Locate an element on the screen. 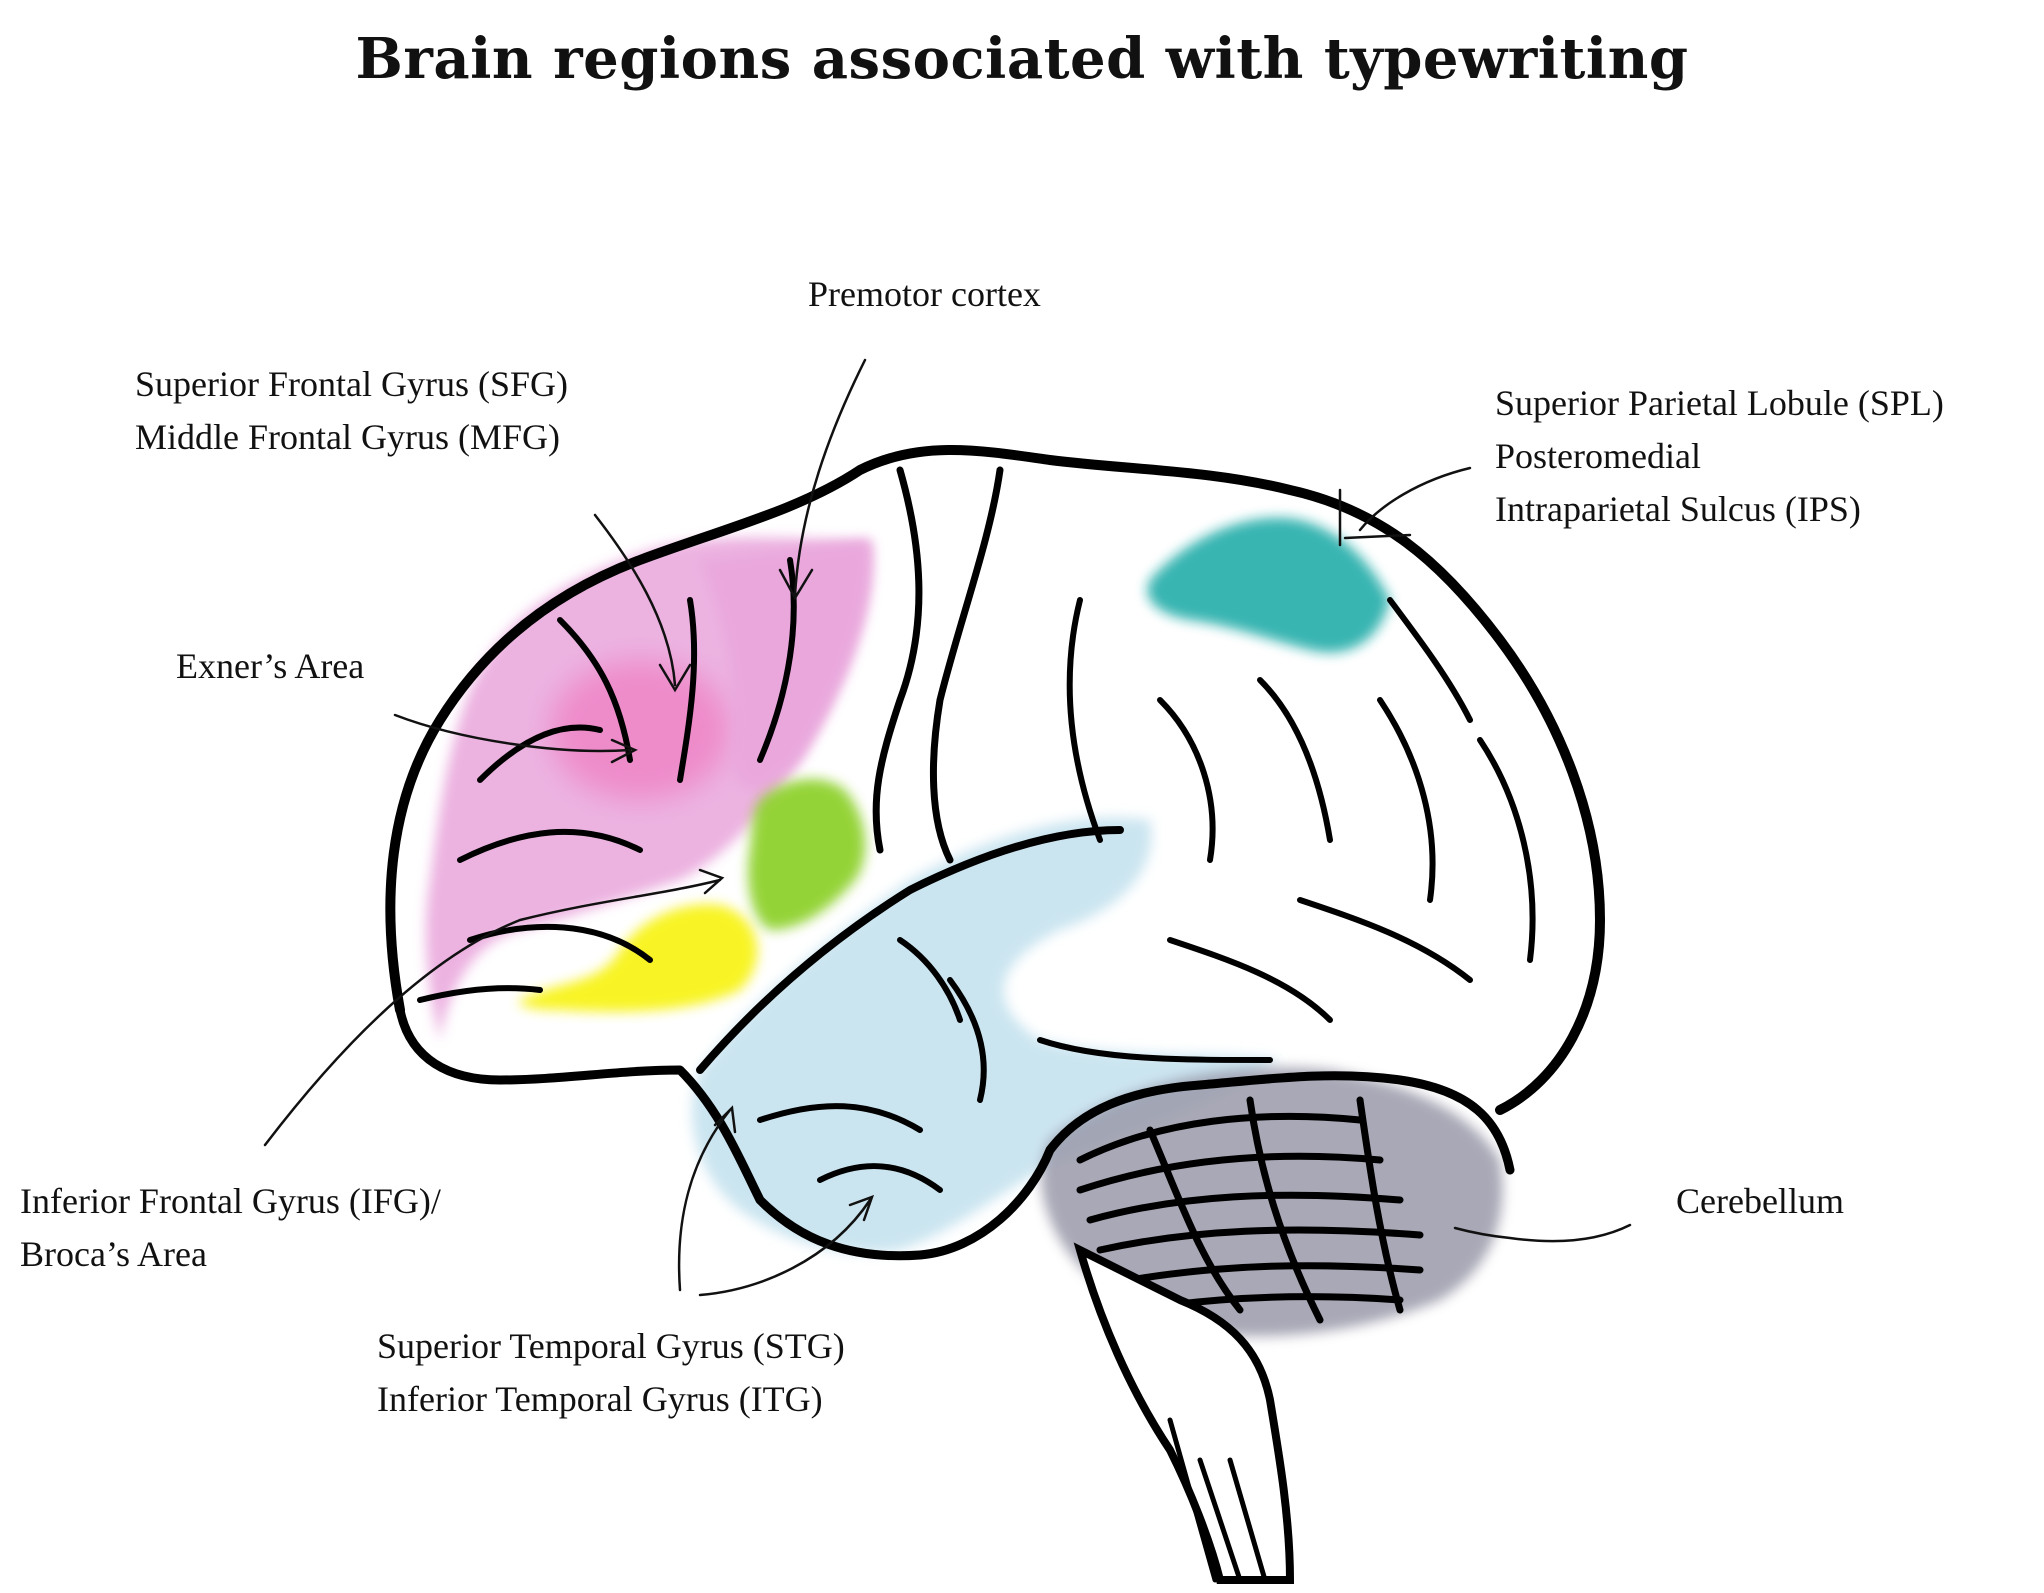 This screenshot has height=1593, width=2044. pointer-parietal is located at coordinates (1405, 506).